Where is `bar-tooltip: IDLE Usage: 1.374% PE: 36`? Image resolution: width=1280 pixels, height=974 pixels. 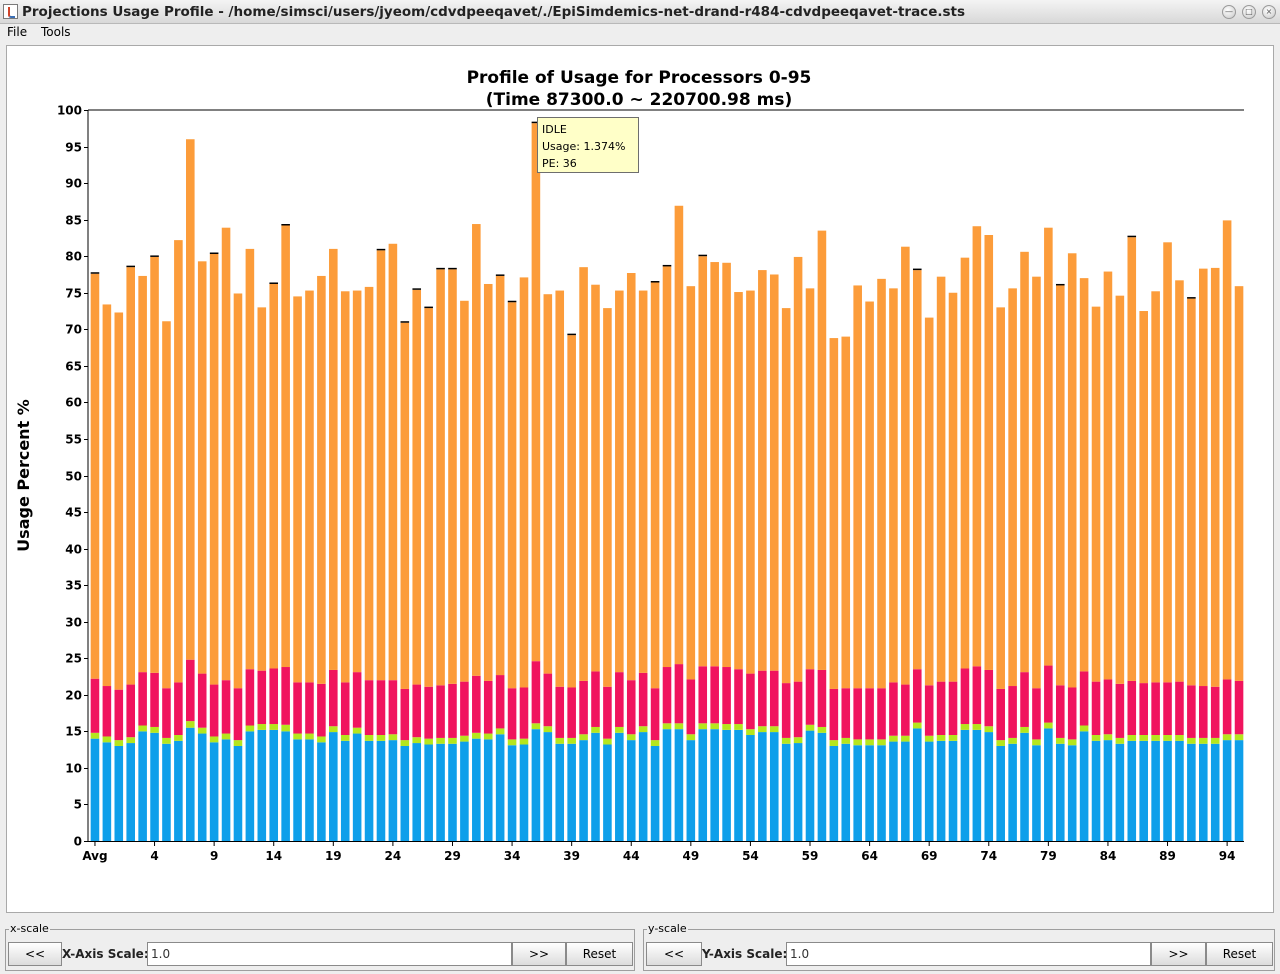
bar-tooltip: IDLE Usage: 1.374% PE: 36 is located at coordinates (588, 145).